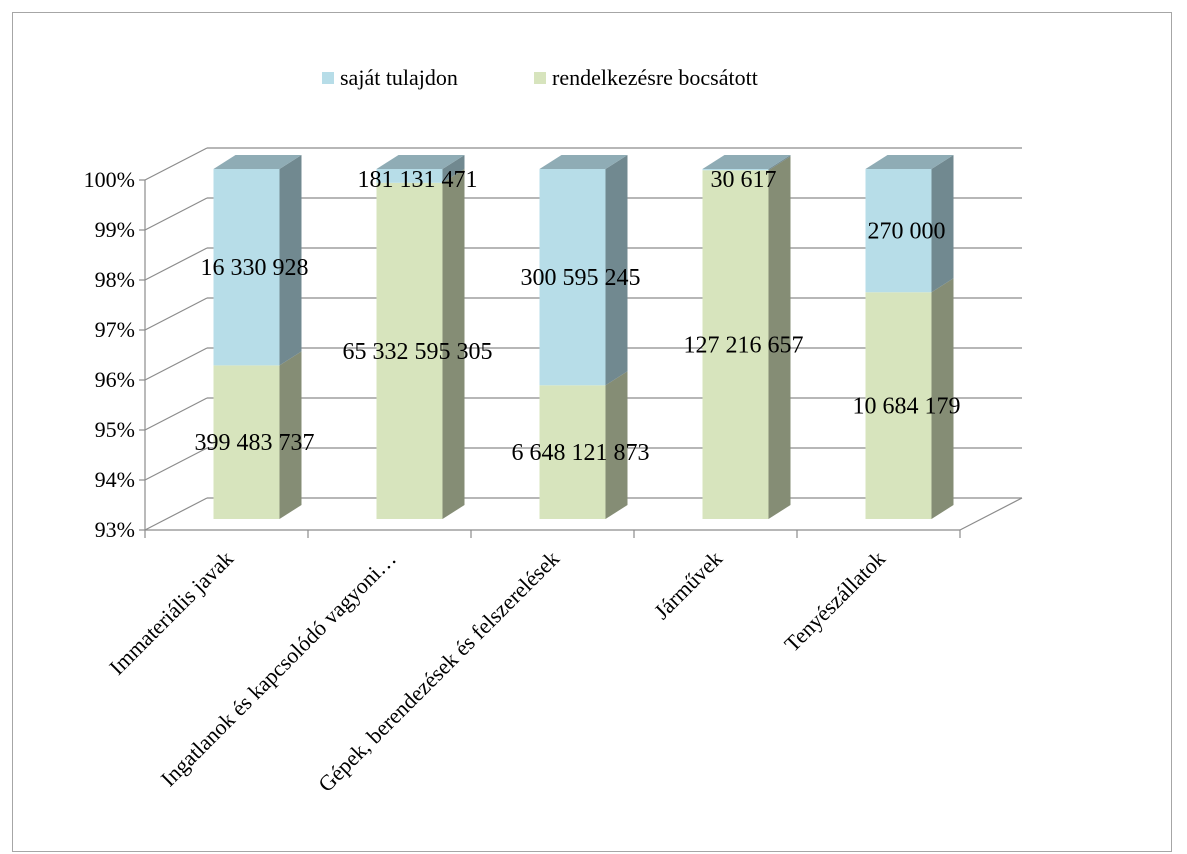 This screenshot has height=854, width=1187. What do you see at coordinates (115, 529) in the screenshot?
I see `y-tick-label: 93%` at bounding box center [115, 529].